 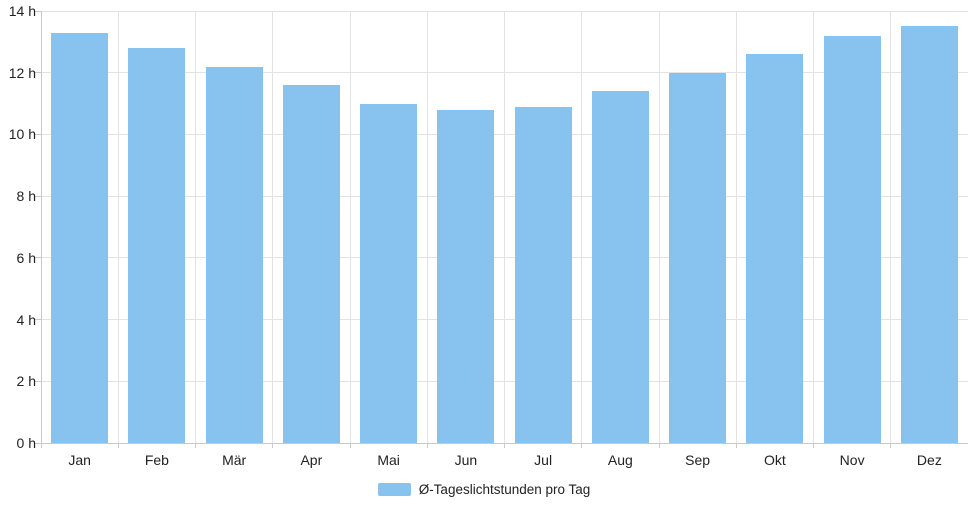 I want to click on x-axis-label-okt: Okt, so click(x=774, y=460).